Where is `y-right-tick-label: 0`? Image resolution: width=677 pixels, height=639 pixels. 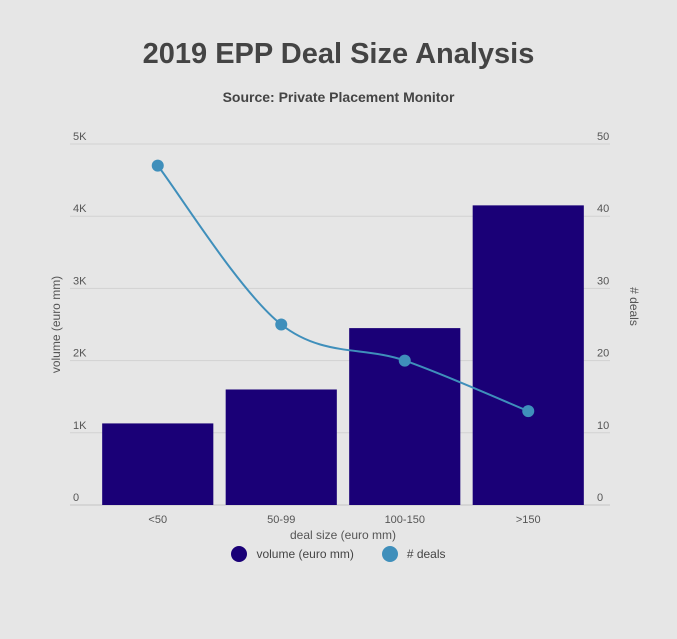 y-right-tick-label: 0 is located at coordinates (600, 498).